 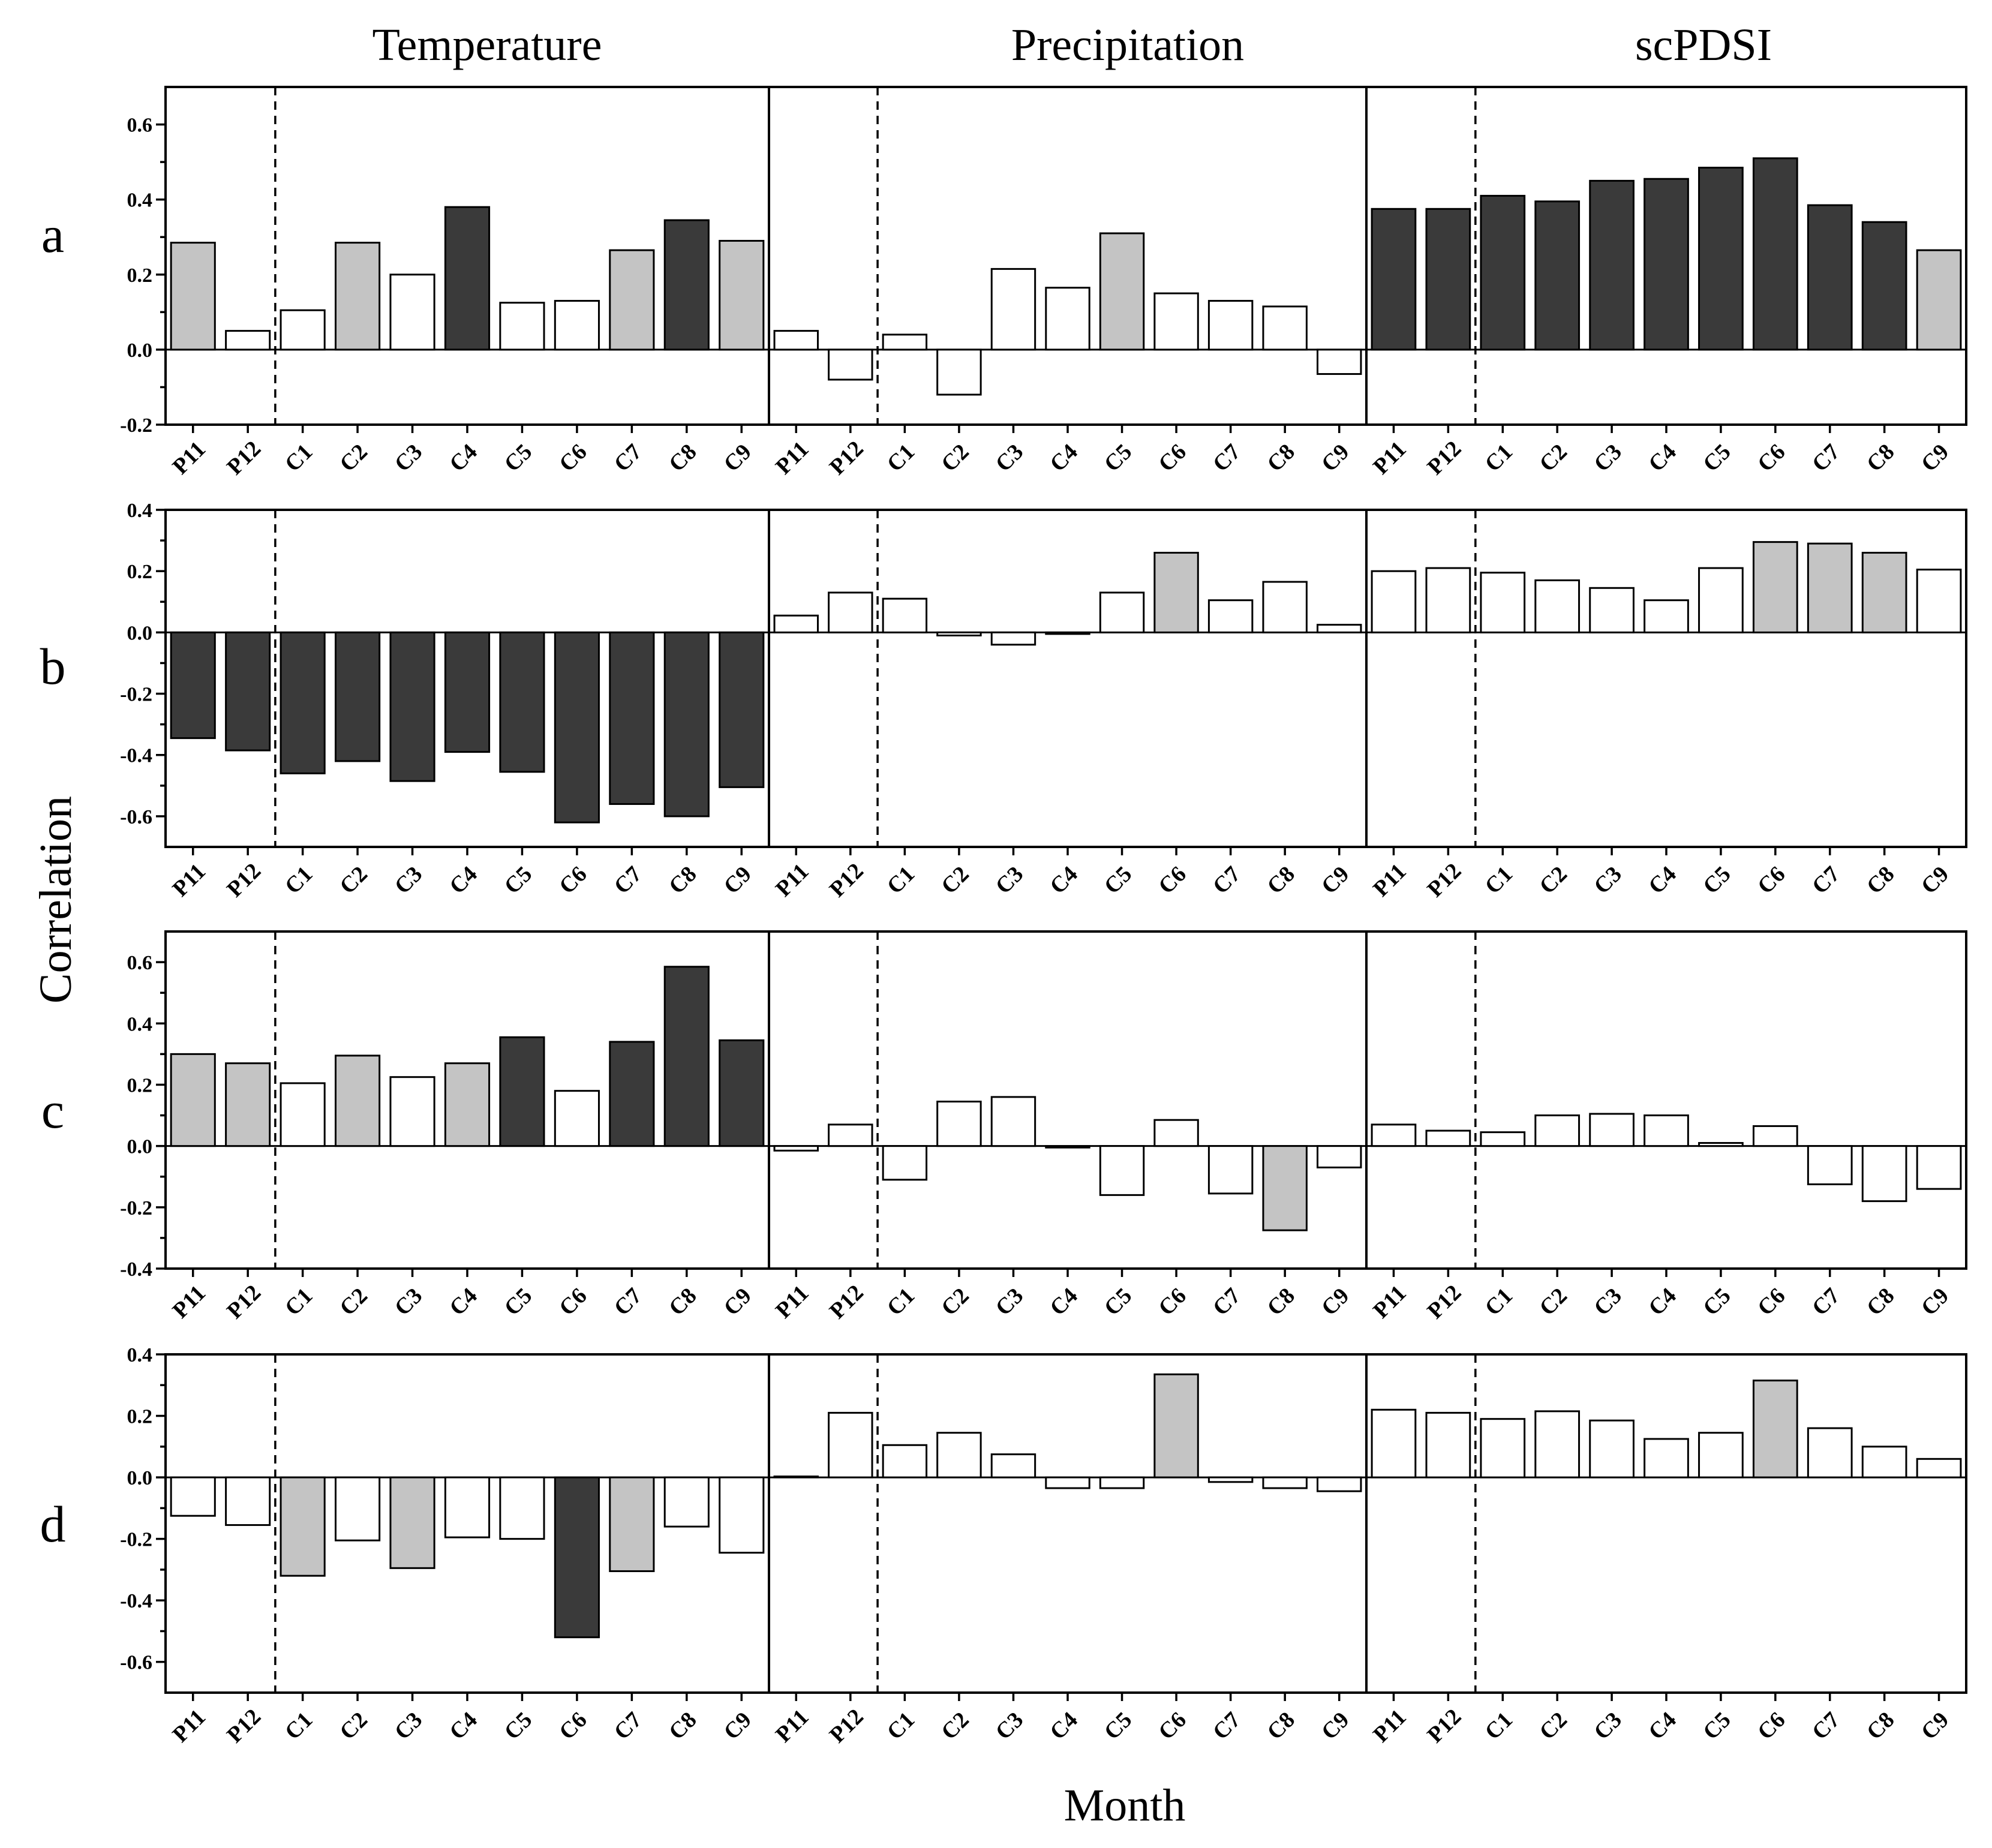 I want to click on y-tick-label: 0.4, so click(x=140, y=1024).